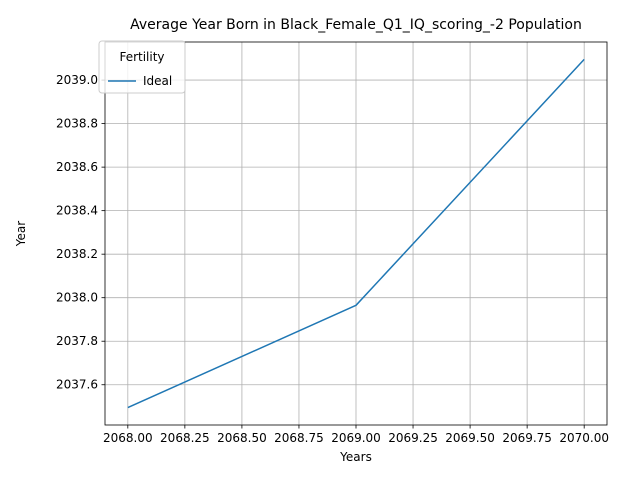  I want to click on legend-title: Fertility, so click(141, 57).